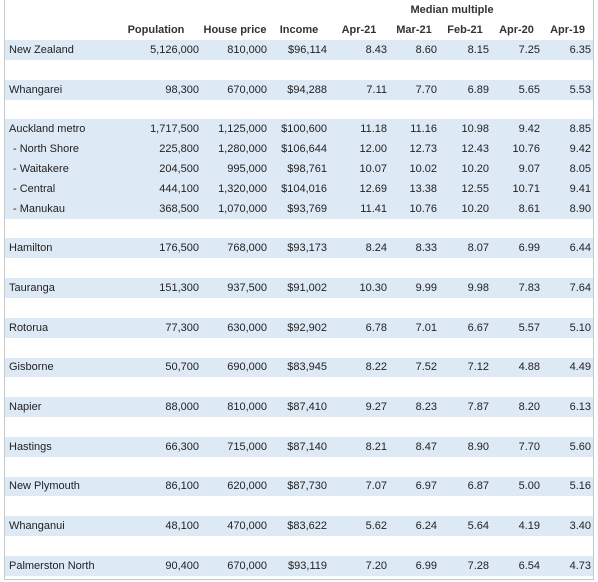 The height and width of the screenshot is (582, 598). I want to click on cell: 12.43, so click(465, 149).